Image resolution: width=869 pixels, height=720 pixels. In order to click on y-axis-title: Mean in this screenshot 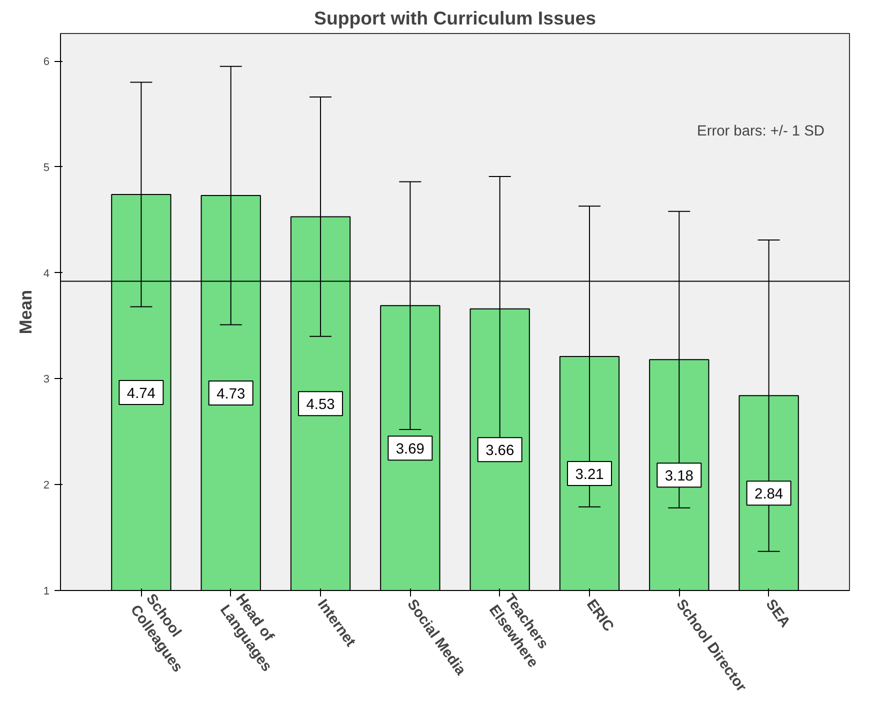, I will do `click(25, 312)`.